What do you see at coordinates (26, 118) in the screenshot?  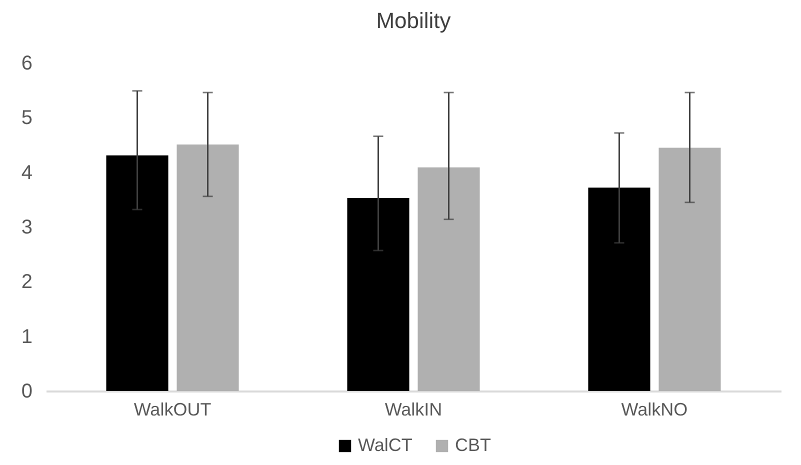 I see `y-tick-label: 5` at bounding box center [26, 118].